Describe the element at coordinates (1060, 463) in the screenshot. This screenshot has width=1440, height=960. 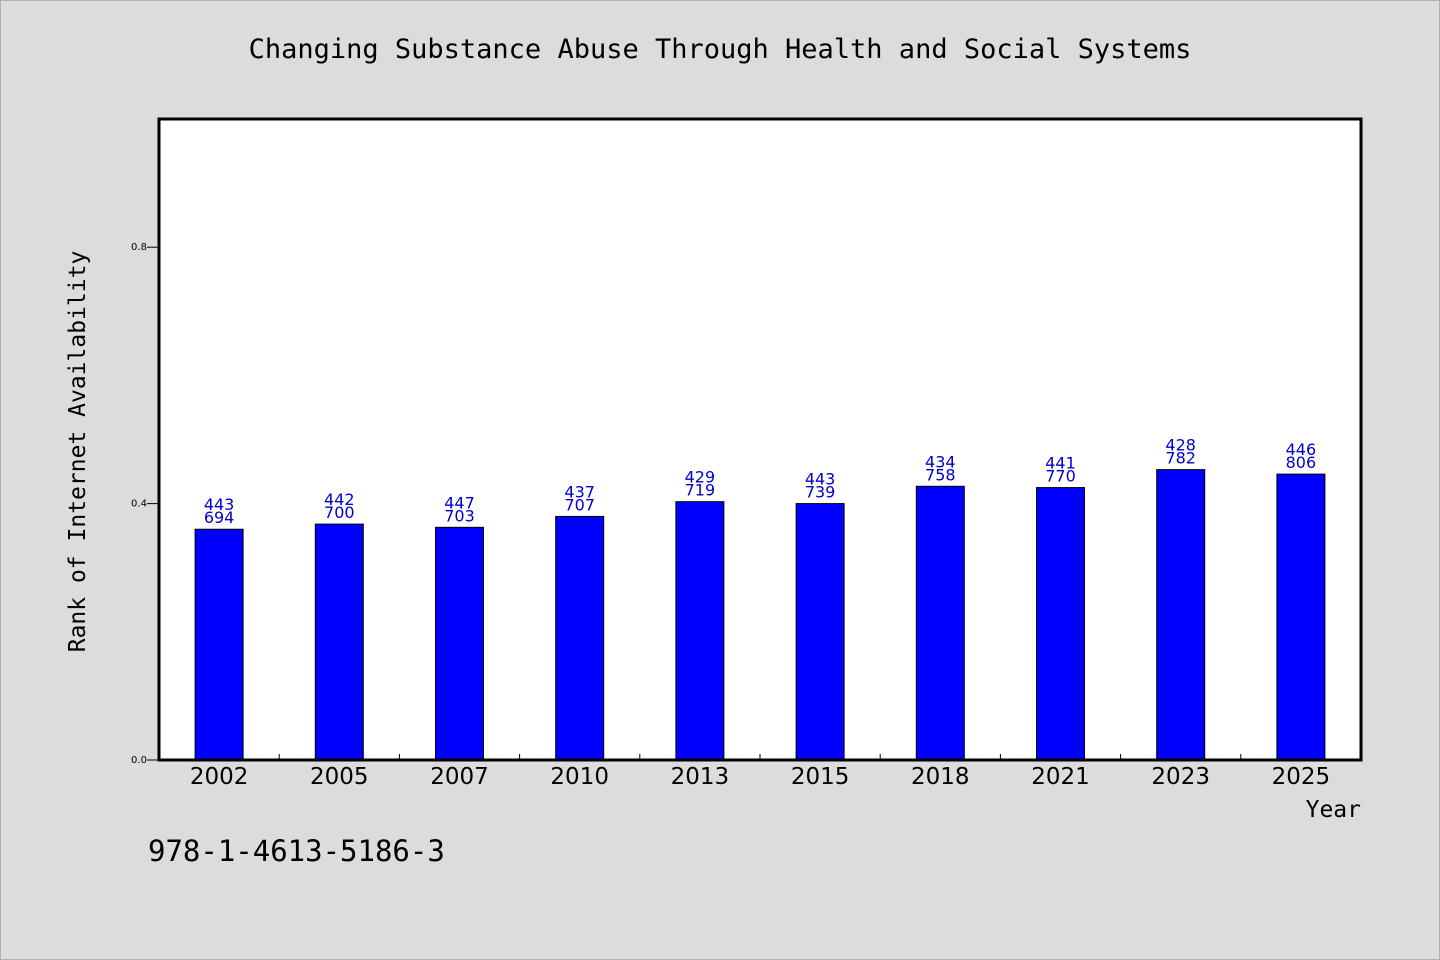
I see `data-label-top: 441` at that location.